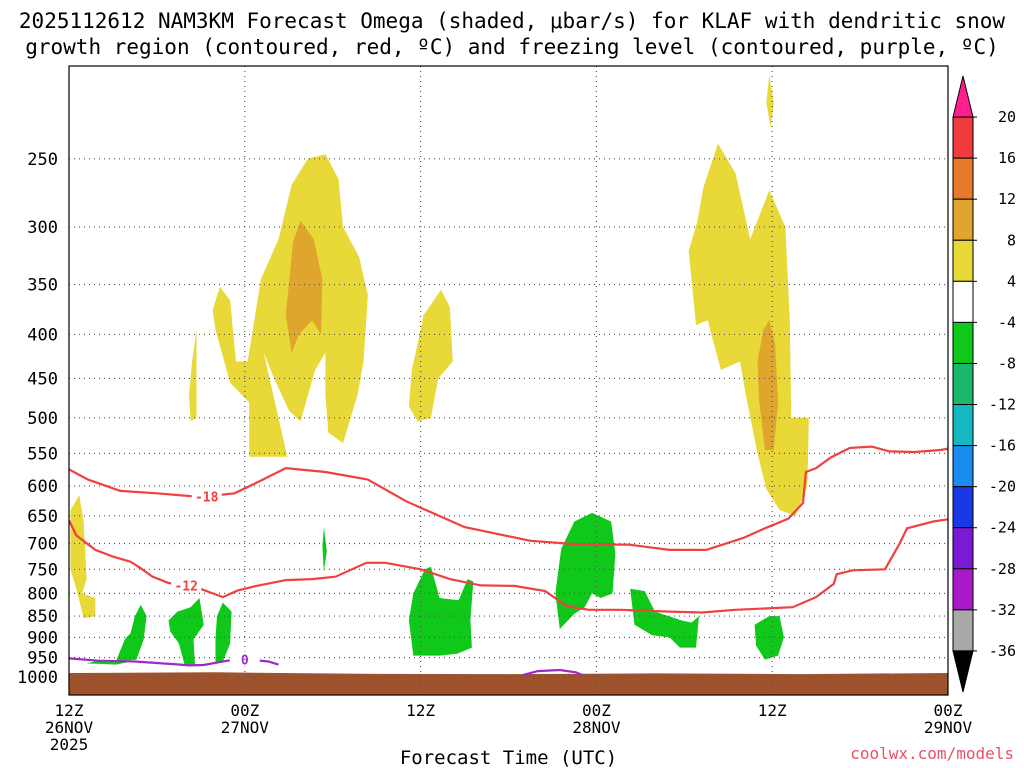  Describe the element at coordinates (596, 727) in the screenshot. I see `x-tick-label: 28NOV` at that location.